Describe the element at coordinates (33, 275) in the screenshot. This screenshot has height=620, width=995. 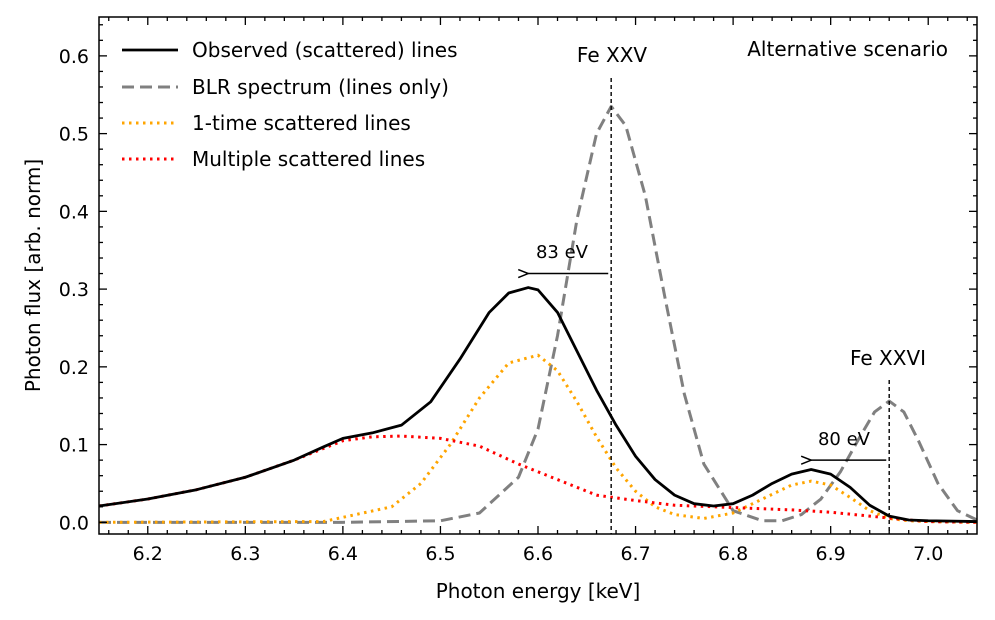
I see `y-axis-label: Photon flux [arb. norm]` at that location.